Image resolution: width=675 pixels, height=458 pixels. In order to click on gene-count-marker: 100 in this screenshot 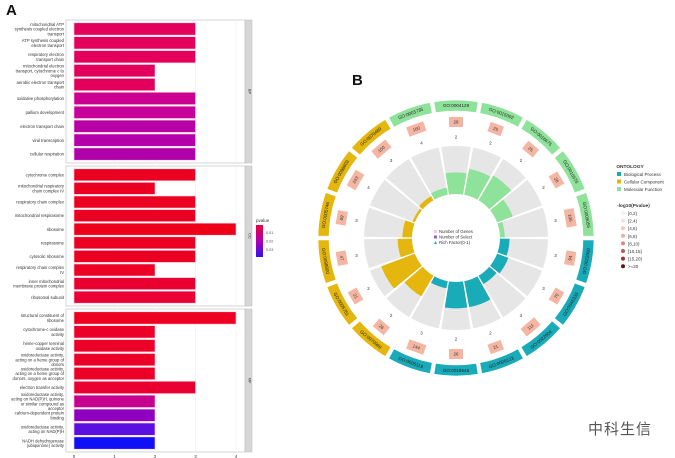, I will do `click(381, 149)`.